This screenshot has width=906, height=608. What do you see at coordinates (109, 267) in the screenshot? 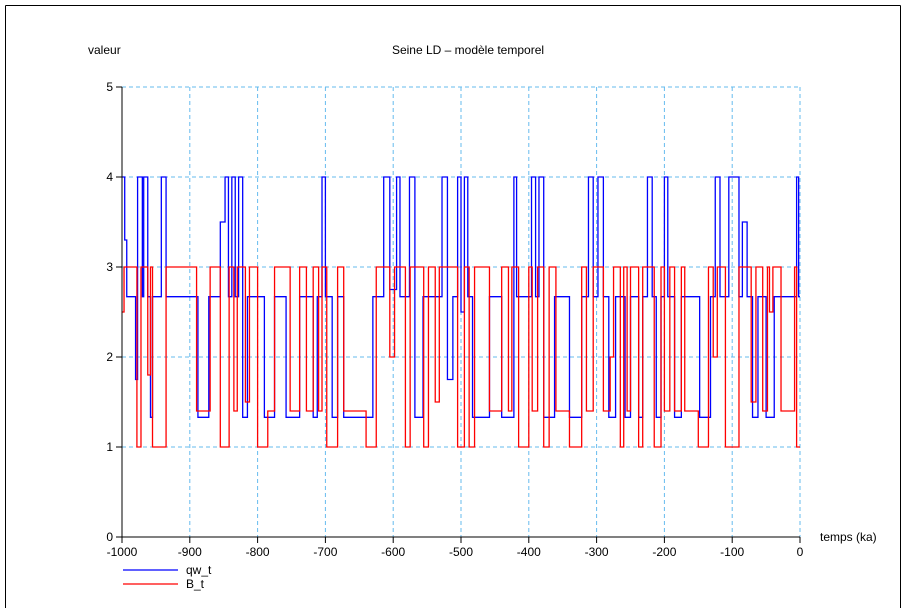
I see `y-tick-label: 3` at bounding box center [109, 267].